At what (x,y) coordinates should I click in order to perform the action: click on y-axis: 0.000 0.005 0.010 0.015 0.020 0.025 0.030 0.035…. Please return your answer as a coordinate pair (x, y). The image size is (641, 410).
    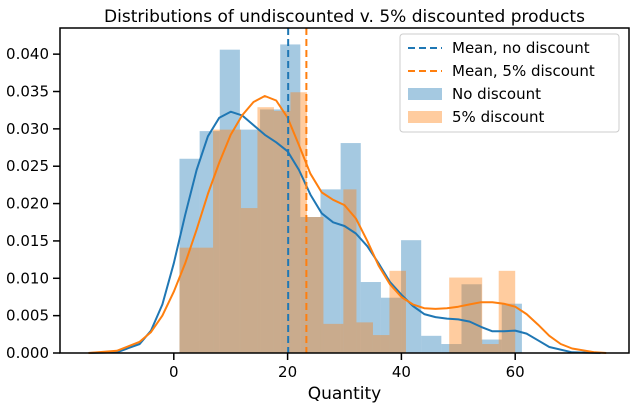
    Looking at the image, I should click on (33, 203).